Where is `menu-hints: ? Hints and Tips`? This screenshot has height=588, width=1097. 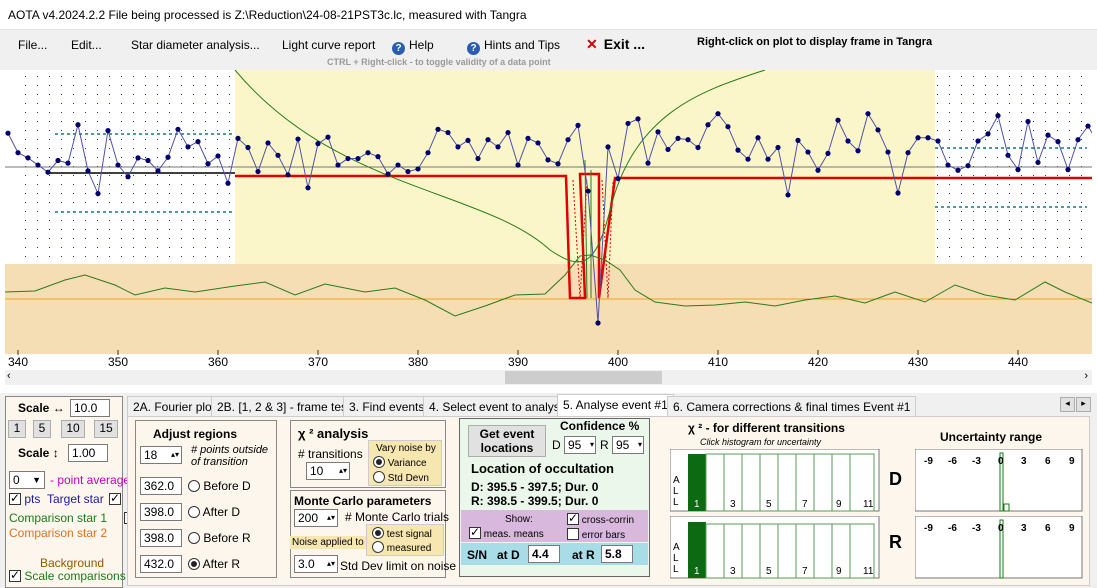 menu-hints: ? Hints and Tips is located at coordinates (513, 46).